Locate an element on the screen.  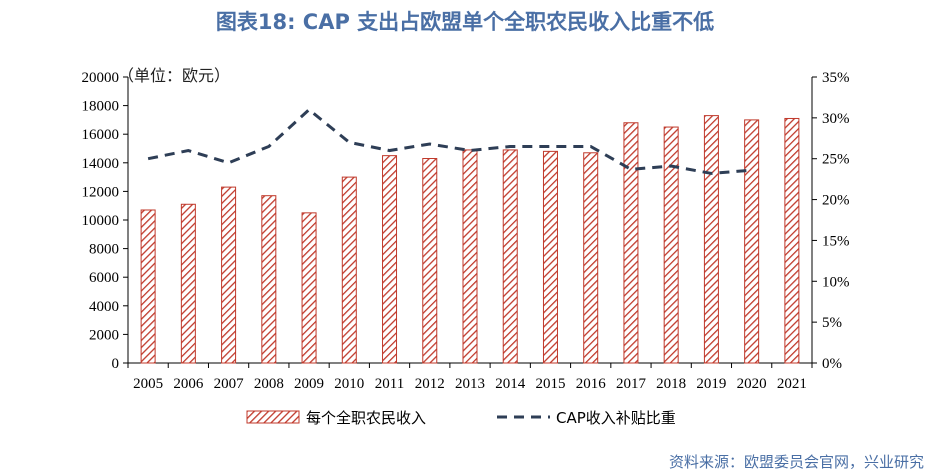
chart-title: 图表18: CAP 支出占欧盟单个全职农民收入比重不低 is located at coordinates (465, 22).